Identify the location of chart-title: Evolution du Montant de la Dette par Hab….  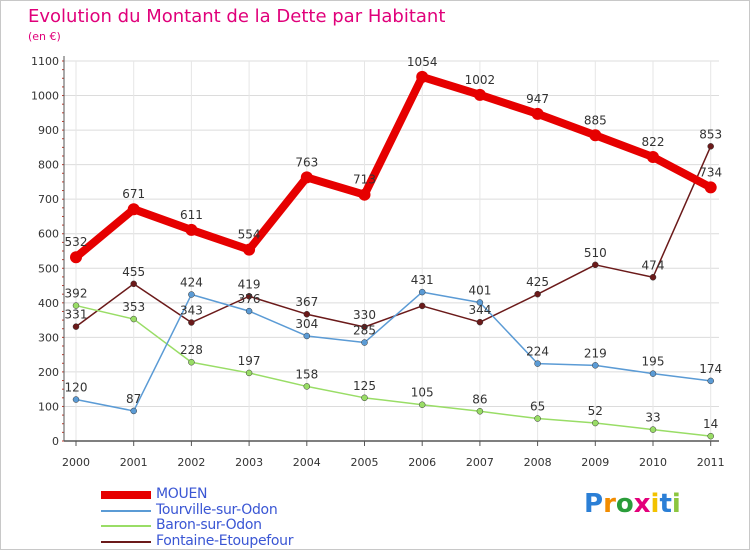
(237, 16).